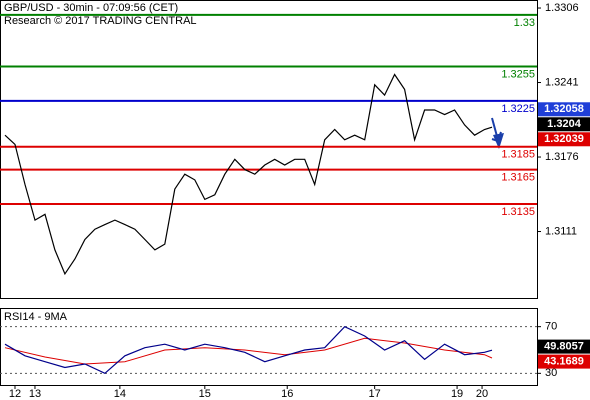  Describe the element at coordinates (518, 109) in the screenshot. I see `level-label: 1.3225` at that location.